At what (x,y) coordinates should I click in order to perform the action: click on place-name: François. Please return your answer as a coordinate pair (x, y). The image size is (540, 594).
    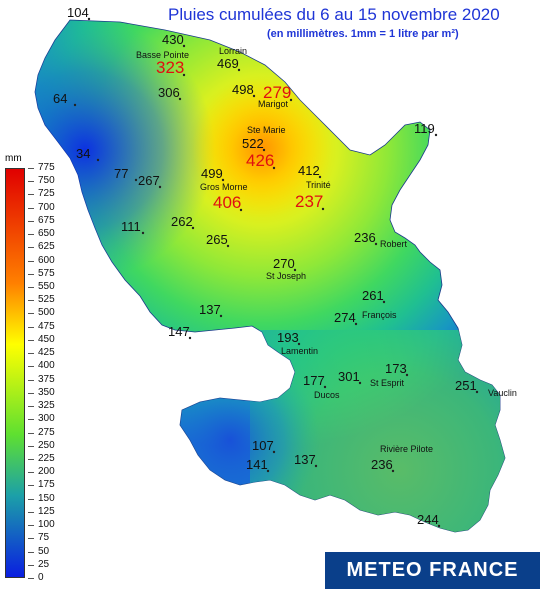
    Looking at the image, I should click on (379, 315).